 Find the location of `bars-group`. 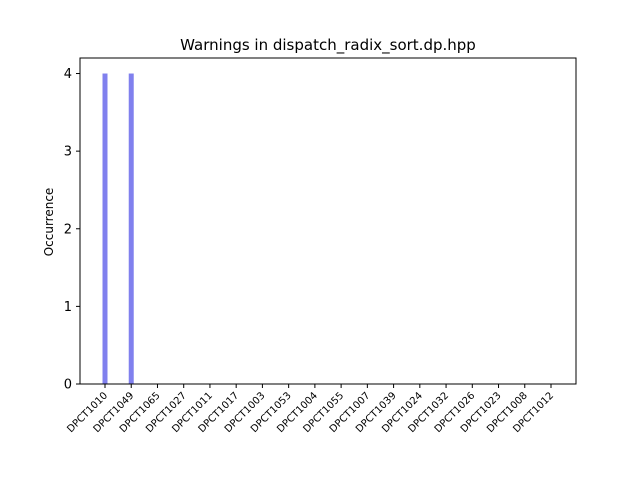

bars-group is located at coordinates (118, 229).